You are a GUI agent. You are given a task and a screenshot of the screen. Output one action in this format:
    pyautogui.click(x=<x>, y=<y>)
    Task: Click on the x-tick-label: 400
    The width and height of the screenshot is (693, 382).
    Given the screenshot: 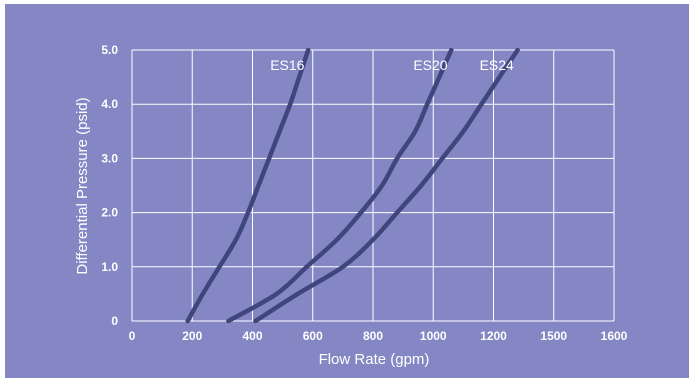 What is the action you would take?
    pyautogui.click(x=252, y=336)
    